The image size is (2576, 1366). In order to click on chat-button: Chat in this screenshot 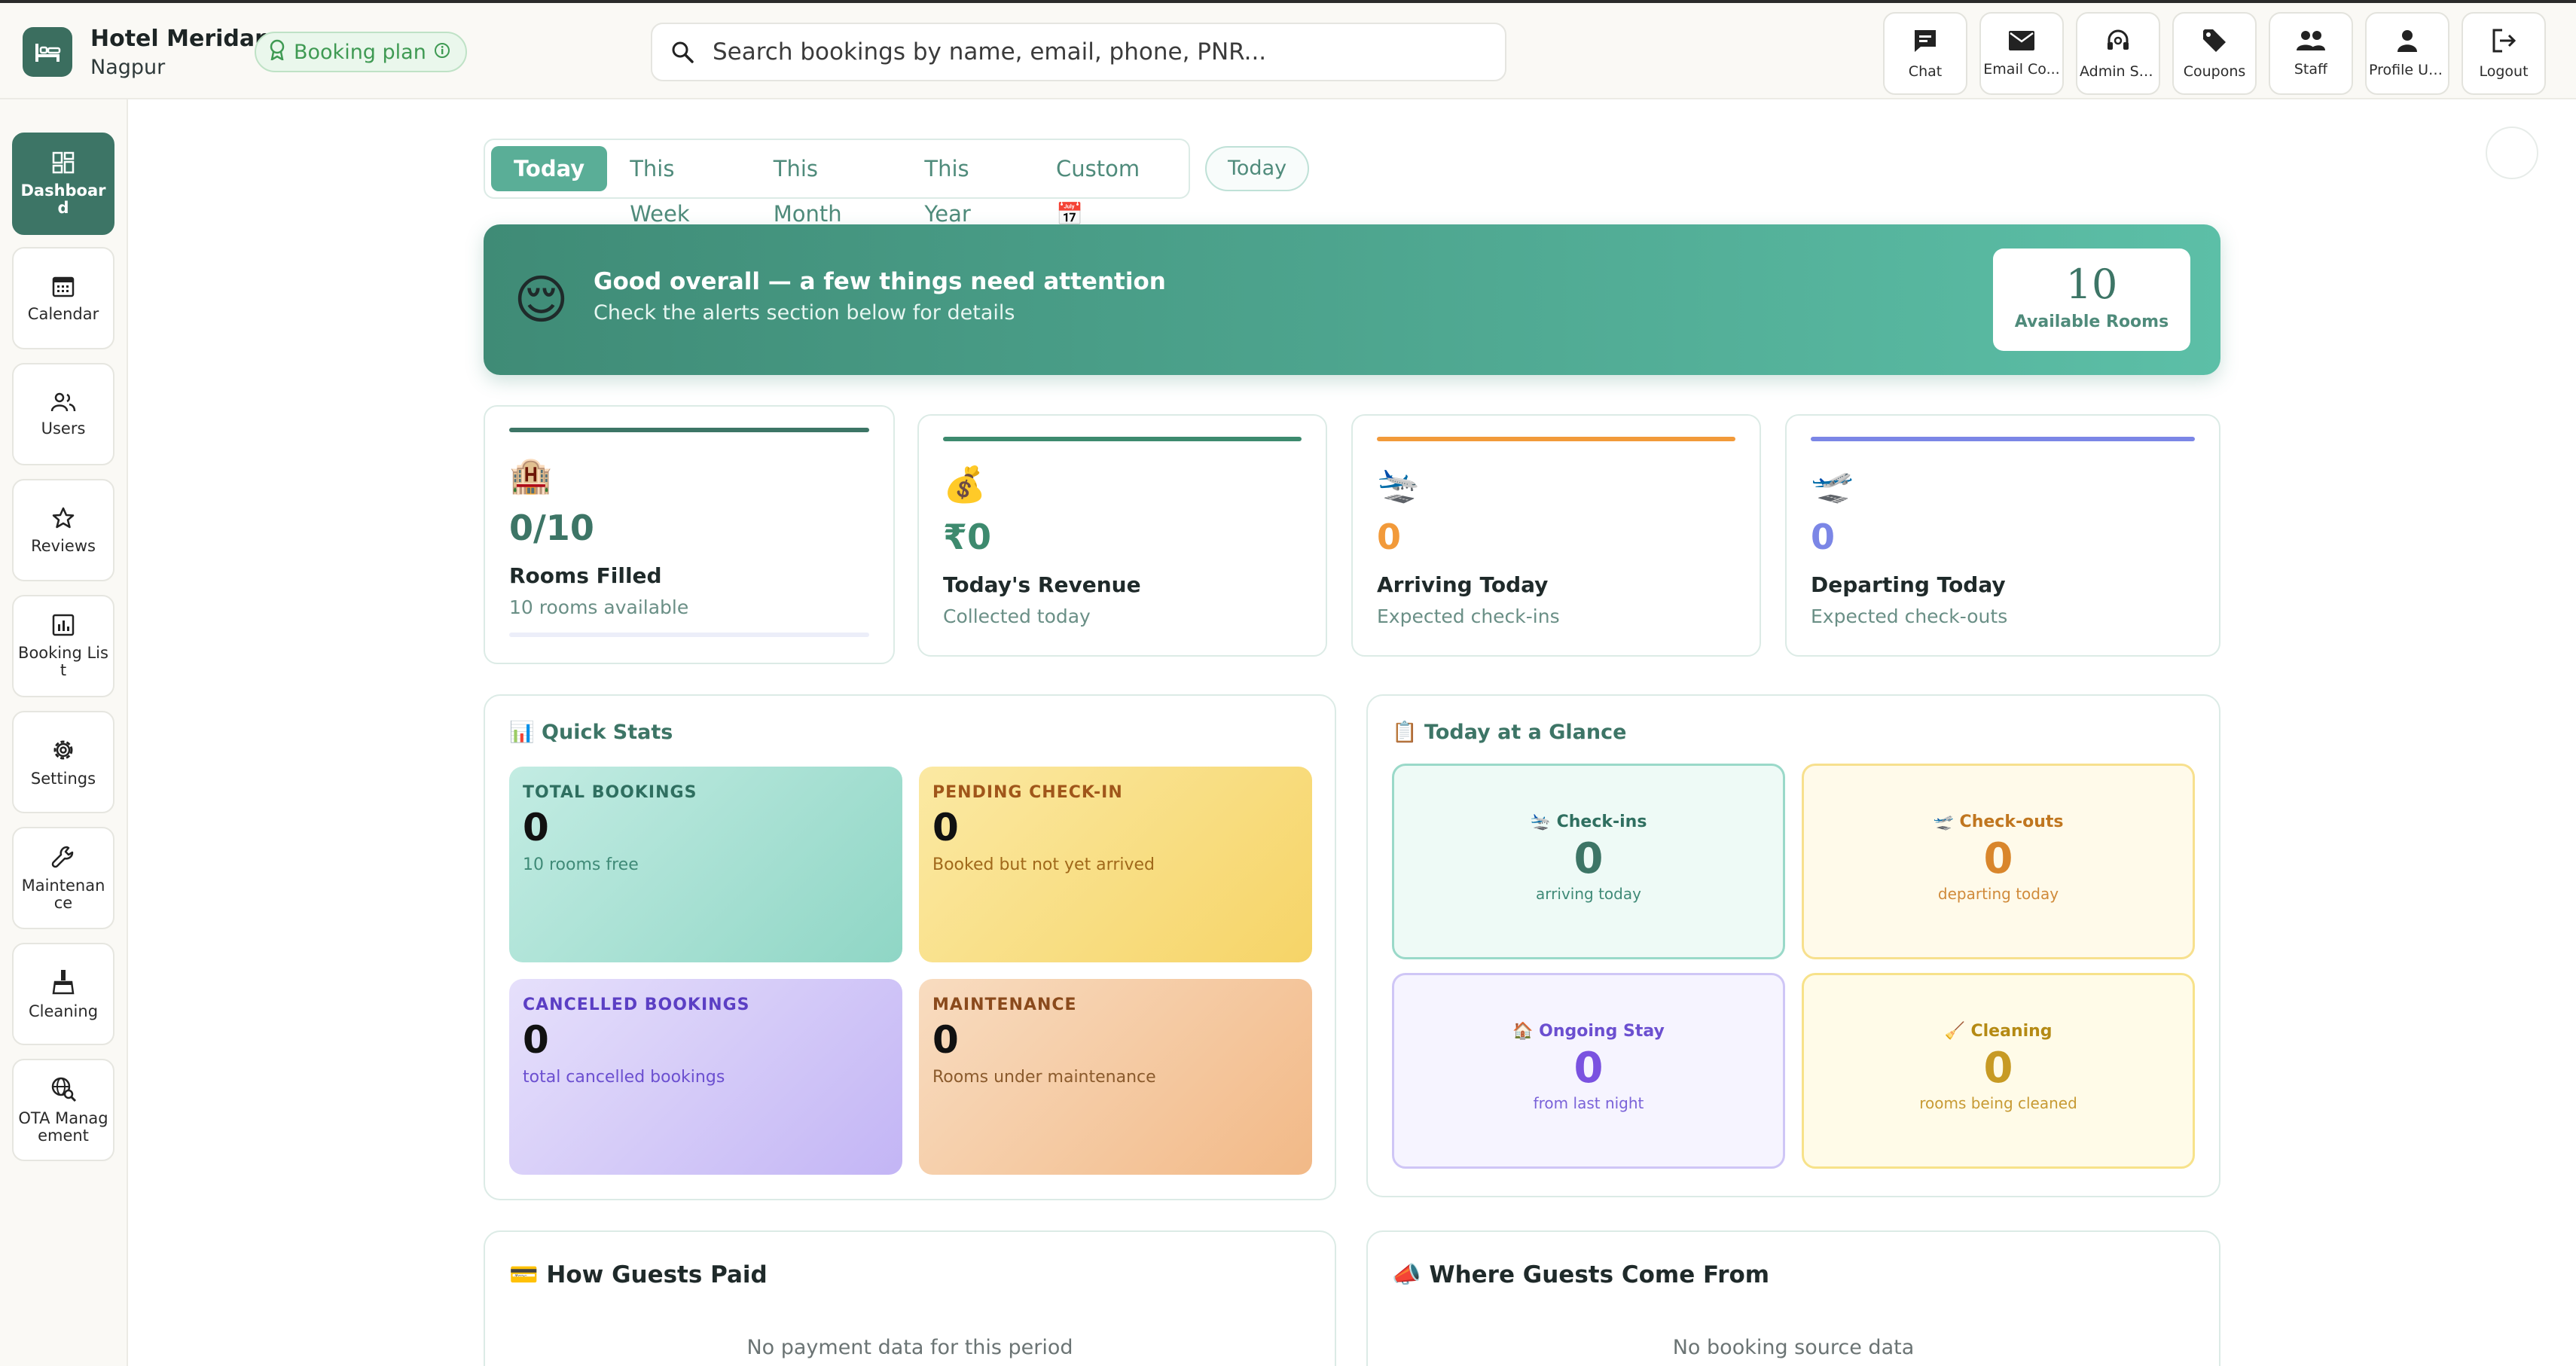, I will do `click(1925, 53)`.